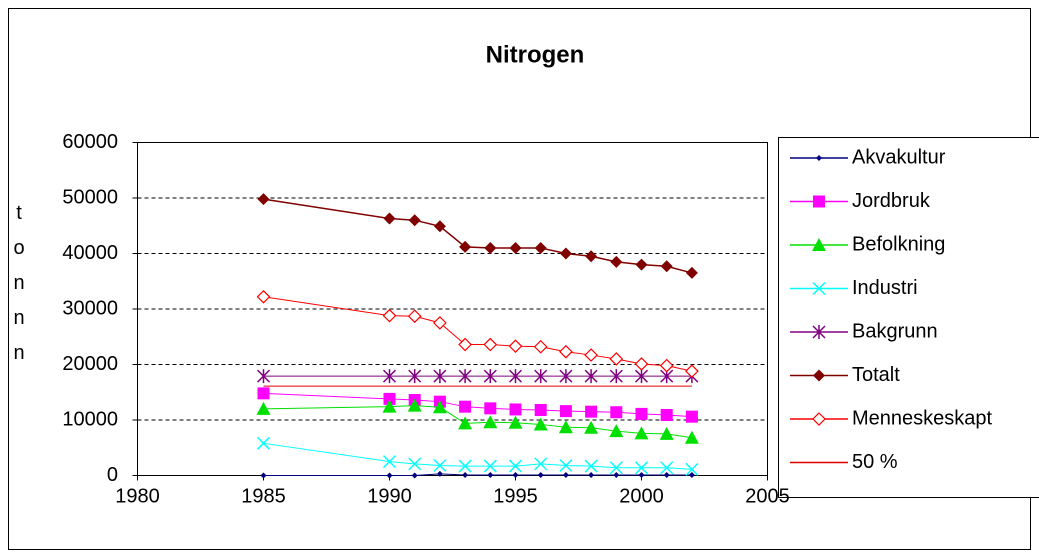 The height and width of the screenshot is (557, 1039). I want to click on y-tick-label: 0, so click(112, 475).